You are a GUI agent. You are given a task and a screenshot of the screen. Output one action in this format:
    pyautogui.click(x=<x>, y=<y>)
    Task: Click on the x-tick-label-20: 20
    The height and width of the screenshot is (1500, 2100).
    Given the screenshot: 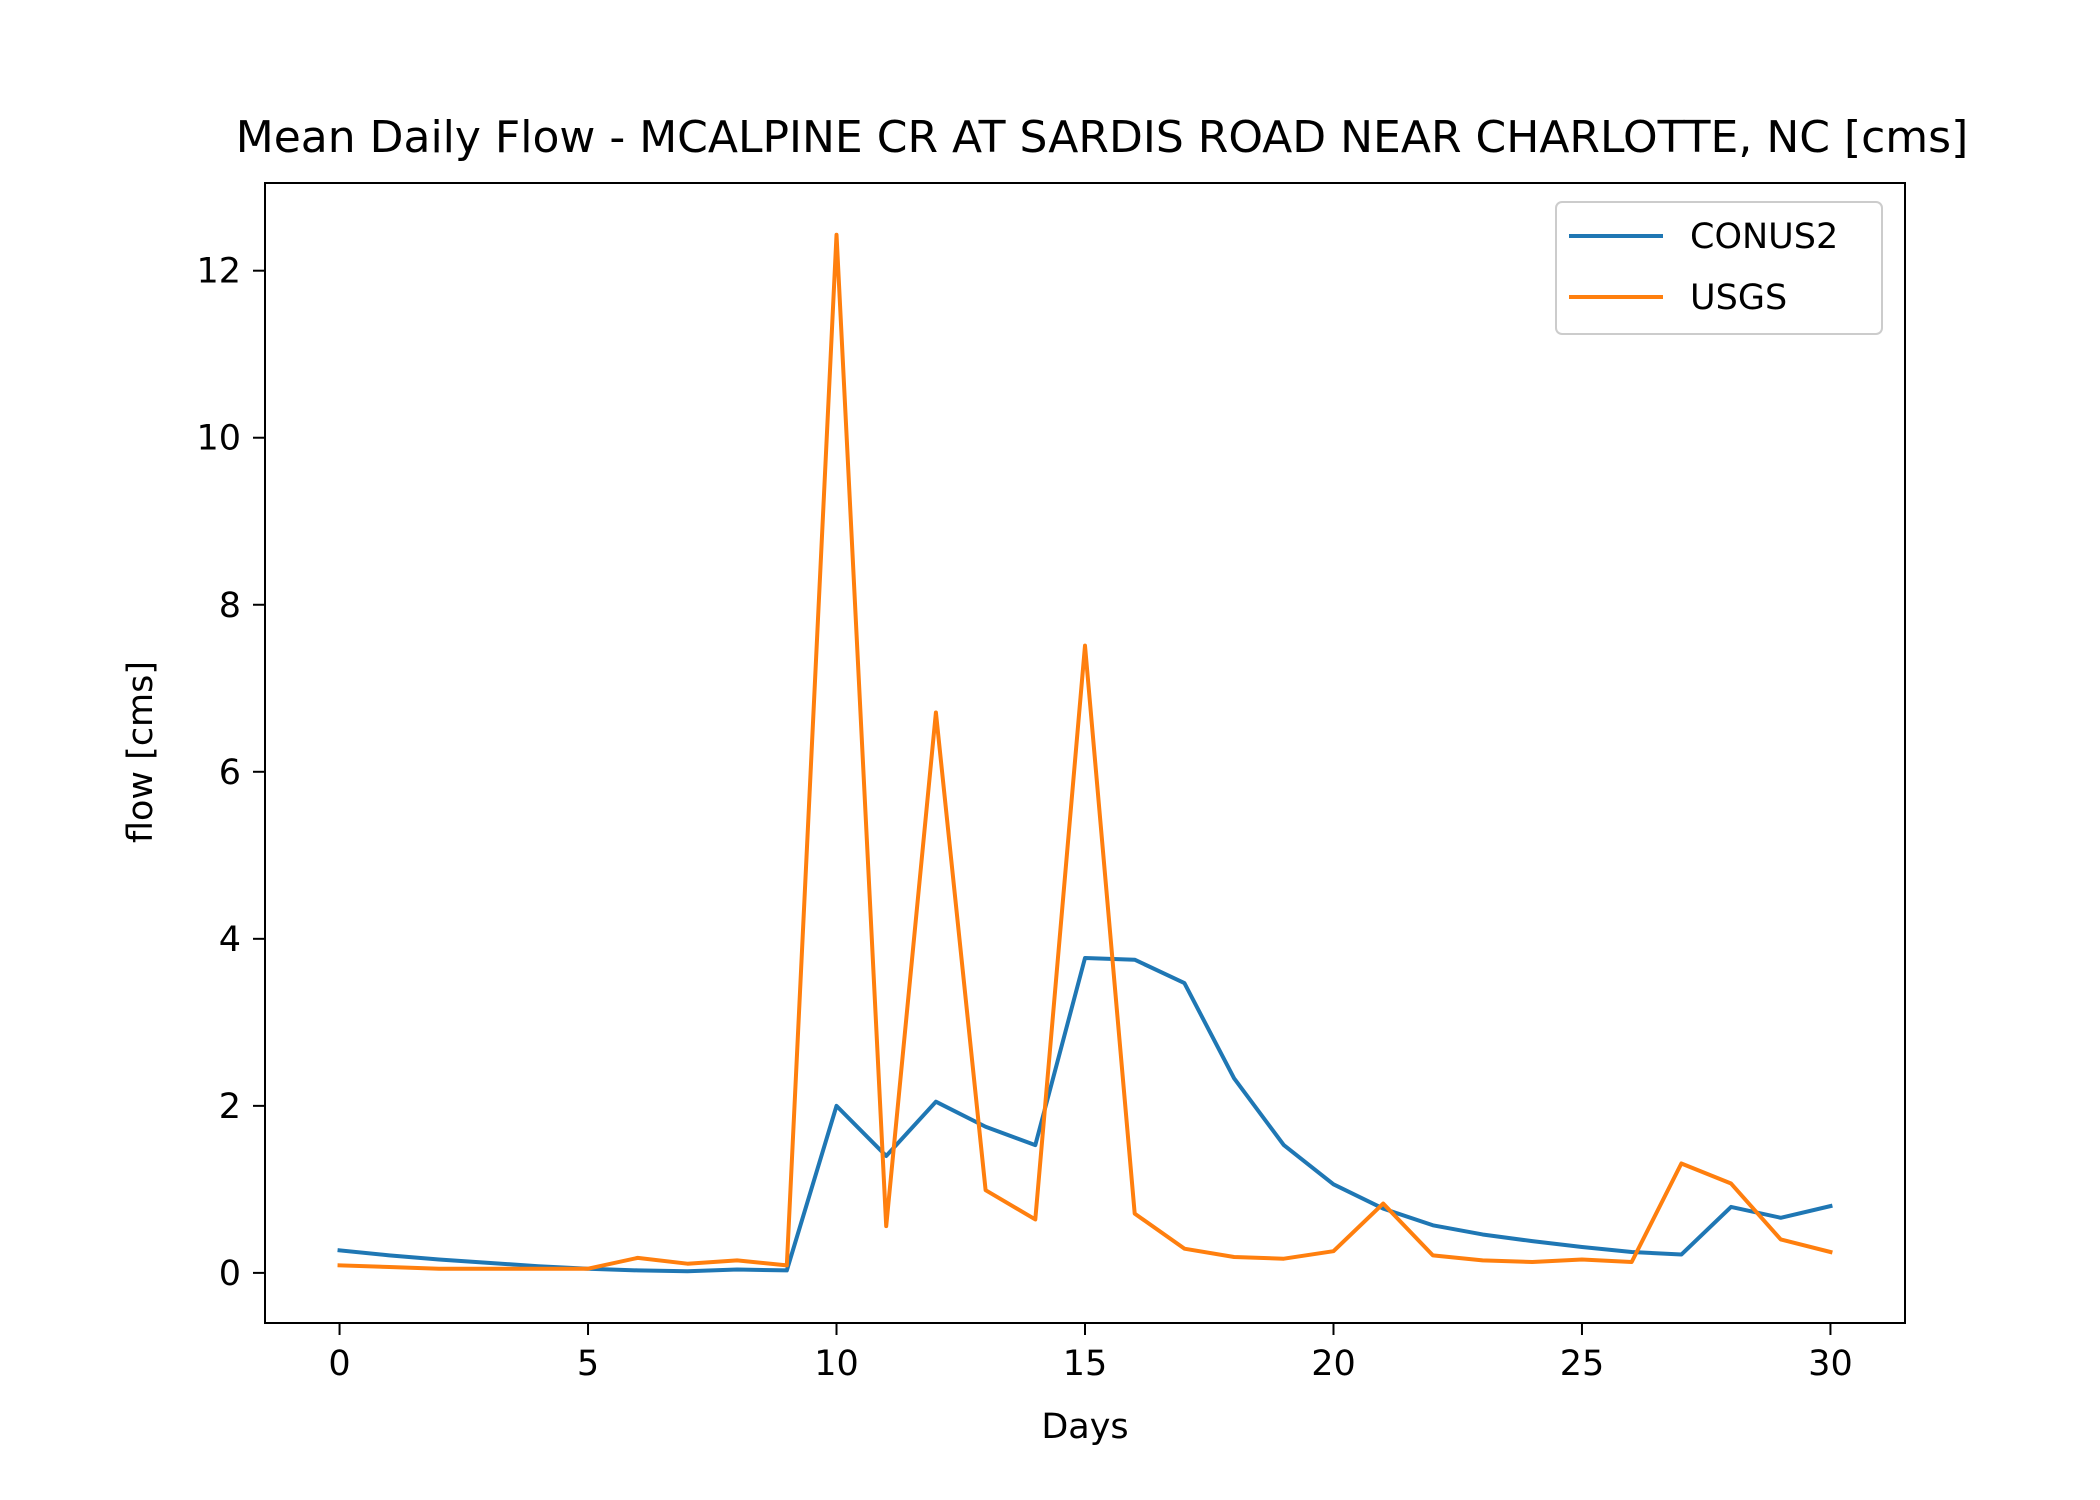 What is the action you would take?
    pyautogui.click(x=1333, y=1364)
    